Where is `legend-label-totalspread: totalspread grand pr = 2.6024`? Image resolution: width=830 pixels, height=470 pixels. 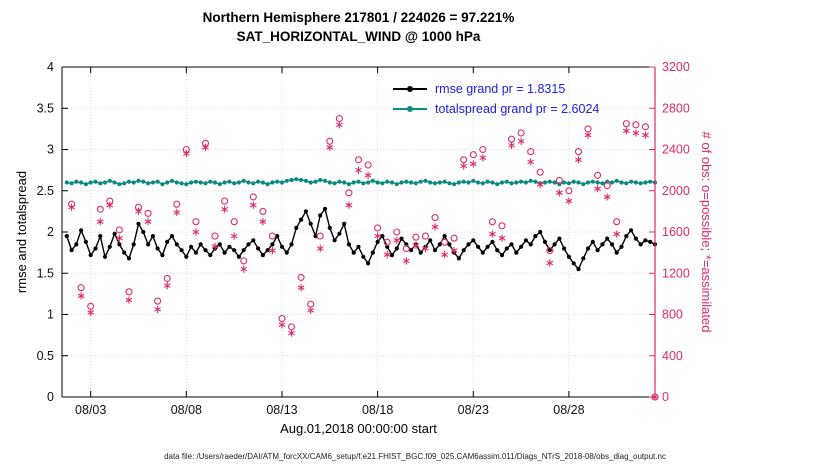
legend-label-totalspread: totalspread grand pr = 2.6024 is located at coordinates (517, 108).